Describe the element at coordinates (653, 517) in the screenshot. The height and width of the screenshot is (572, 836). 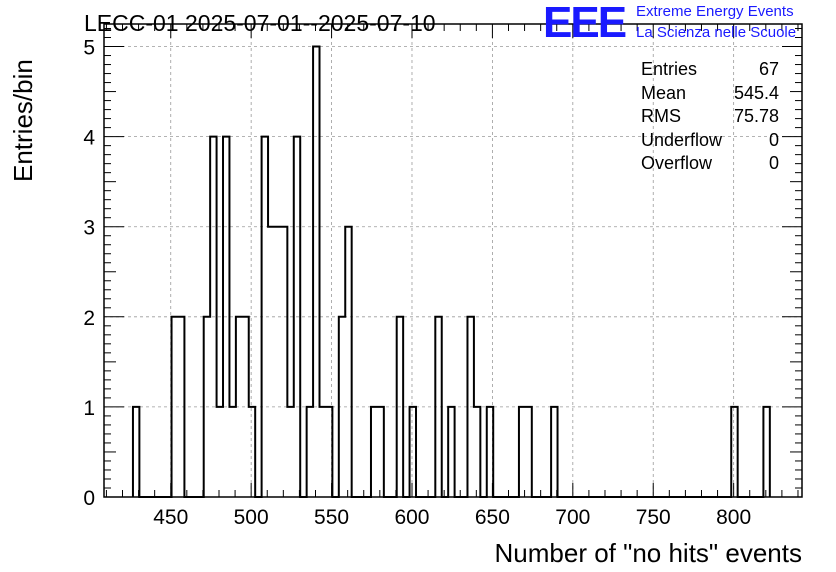
I see `x-tick-label: 750` at that location.